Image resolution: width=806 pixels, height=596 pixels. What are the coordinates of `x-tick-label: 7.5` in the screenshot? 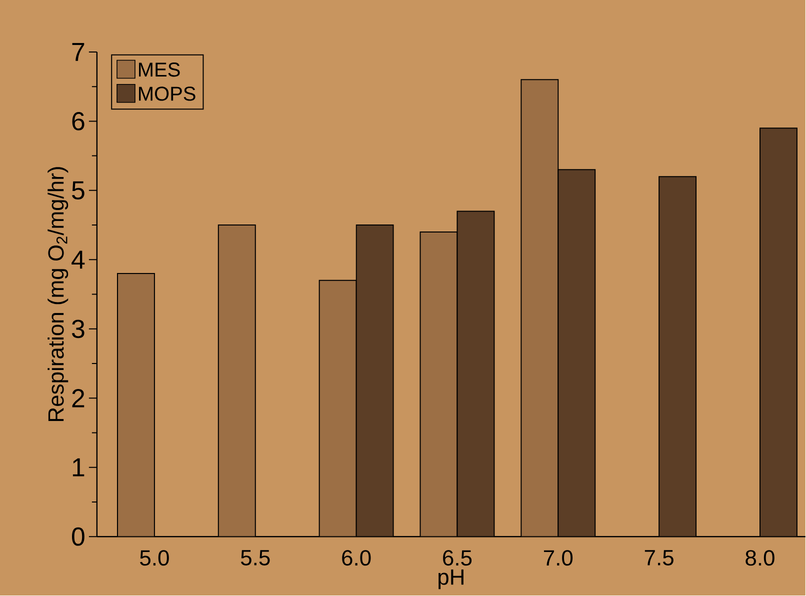 It's located at (659, 558).